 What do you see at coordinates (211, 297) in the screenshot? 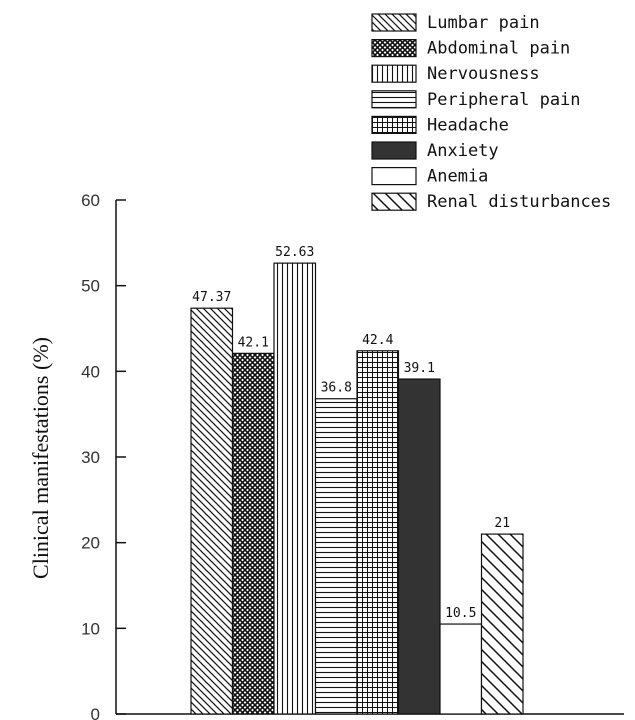
I see `bar-value-label: 47.37` at bounding box center [211, 297].